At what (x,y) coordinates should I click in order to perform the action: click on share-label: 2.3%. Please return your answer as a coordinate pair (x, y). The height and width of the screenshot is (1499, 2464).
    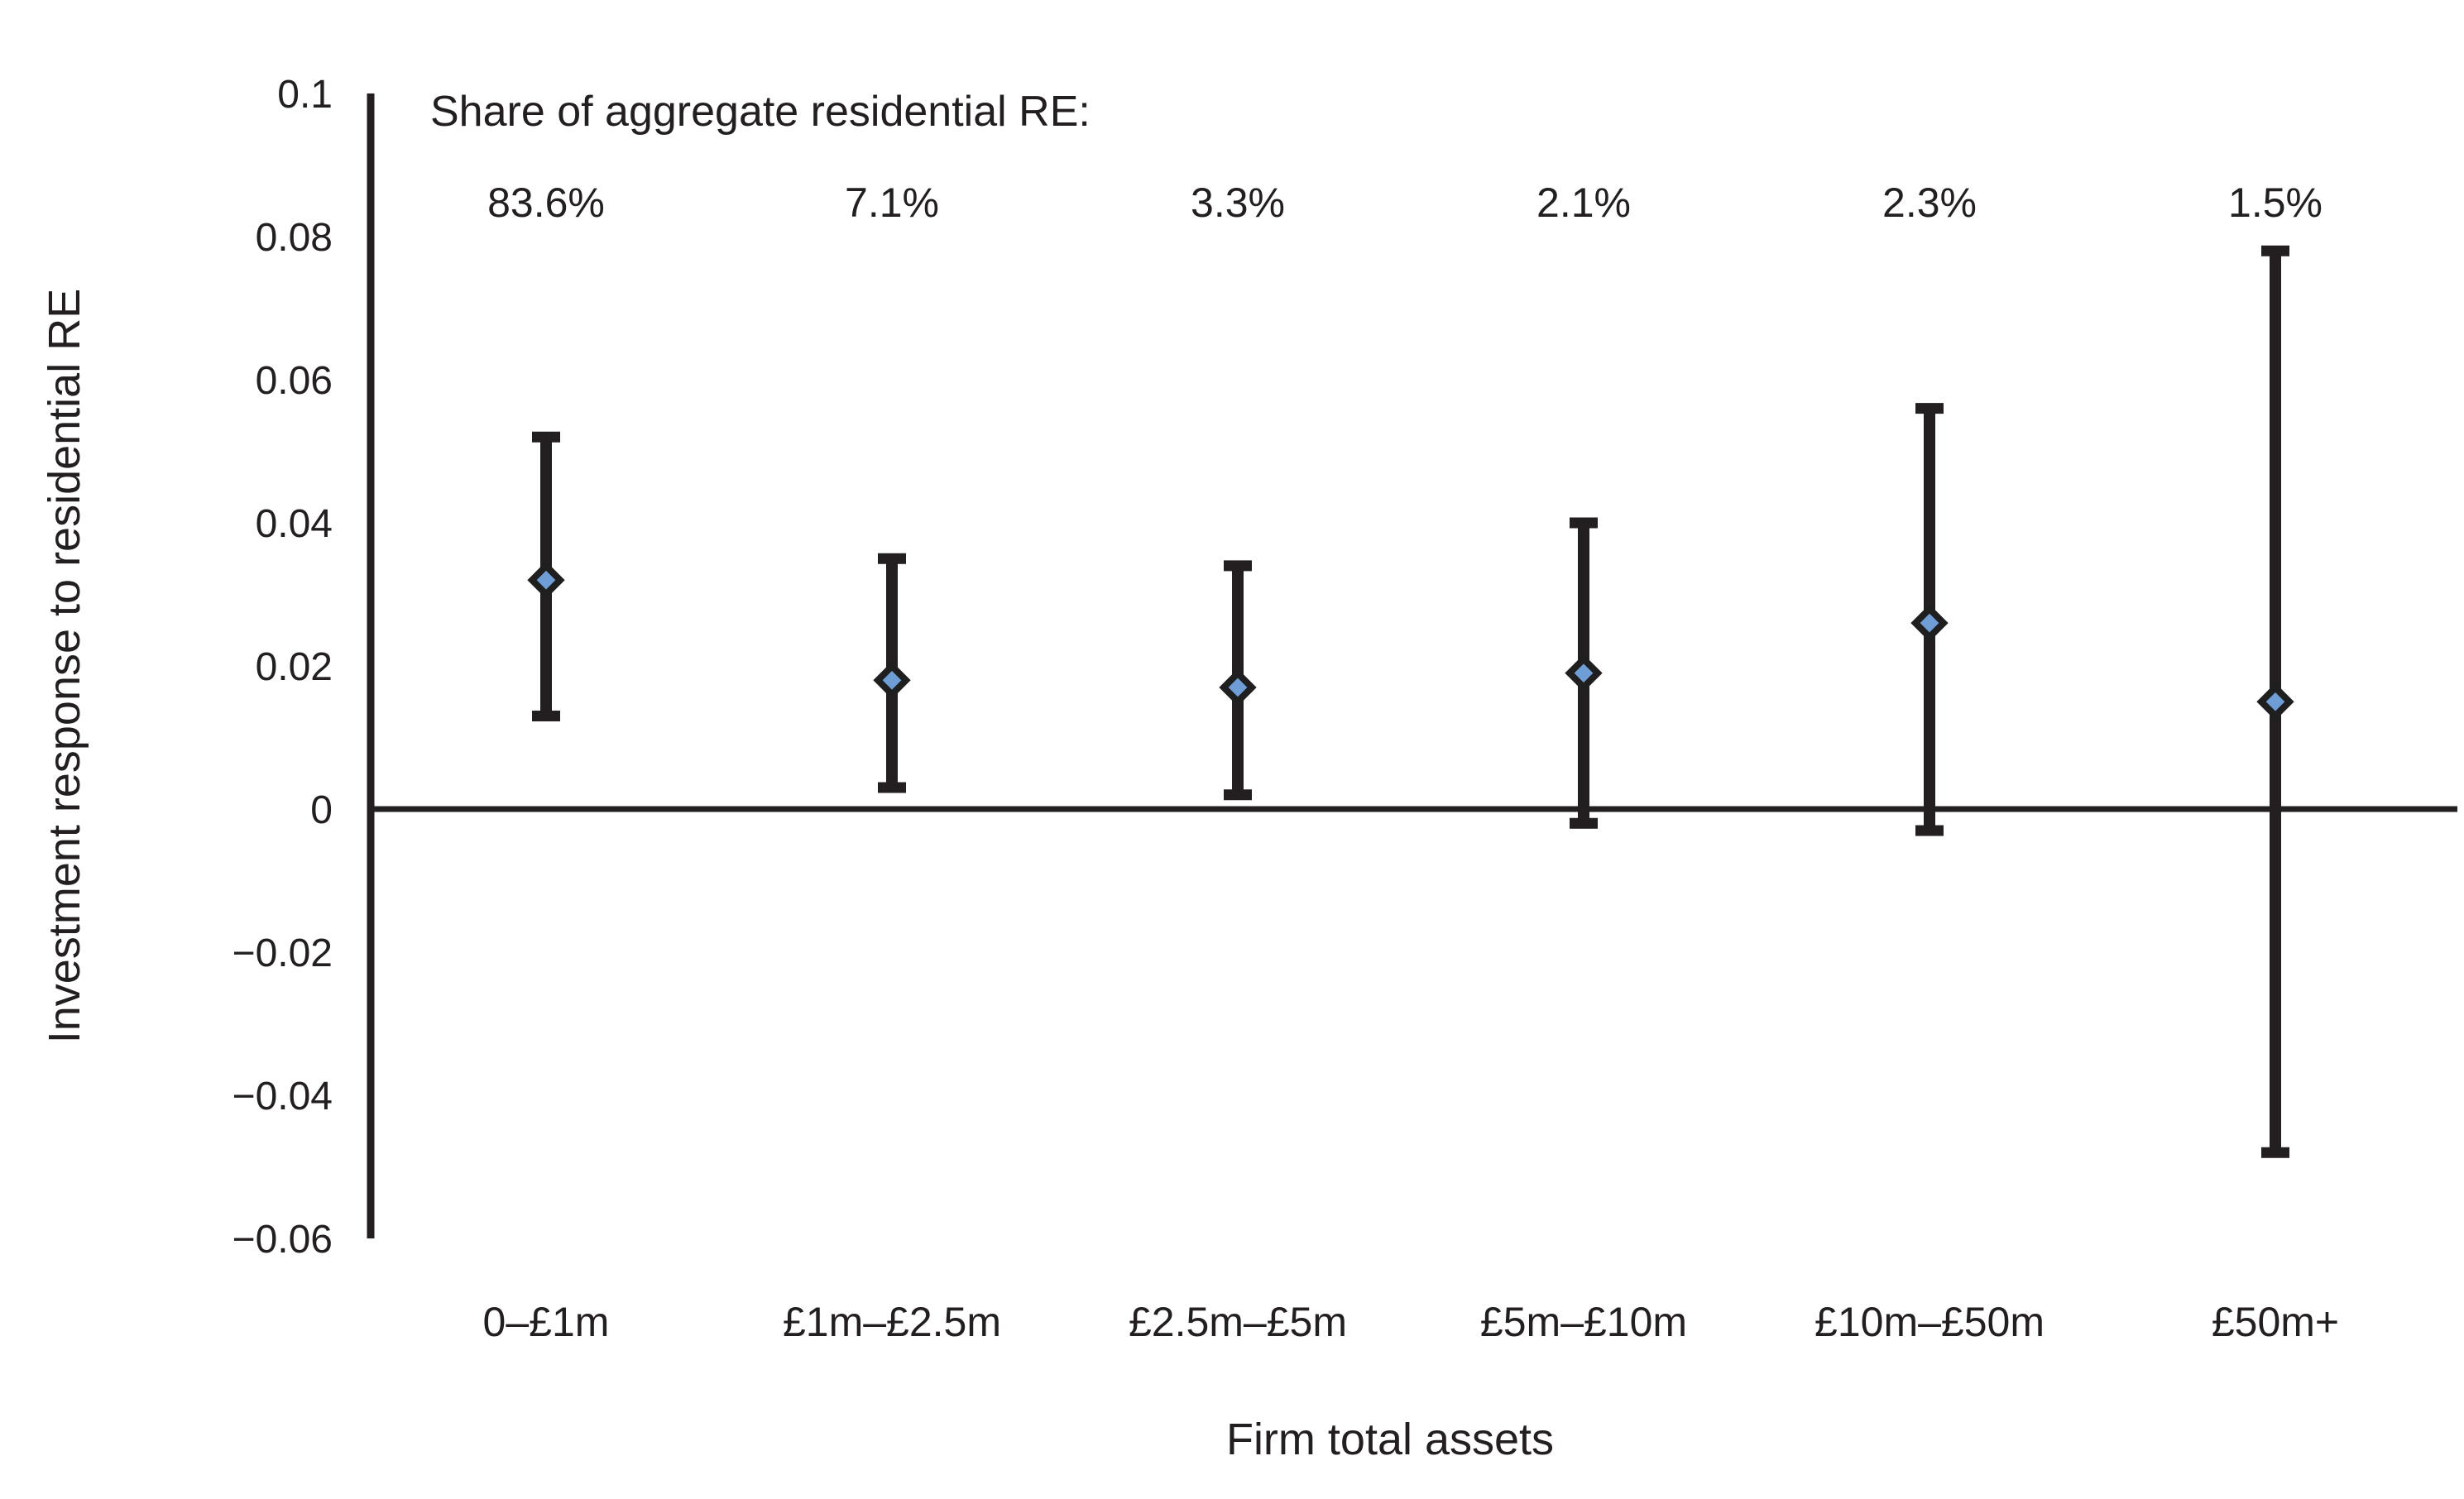
    Looking at the image, I should click on (1929, 203).